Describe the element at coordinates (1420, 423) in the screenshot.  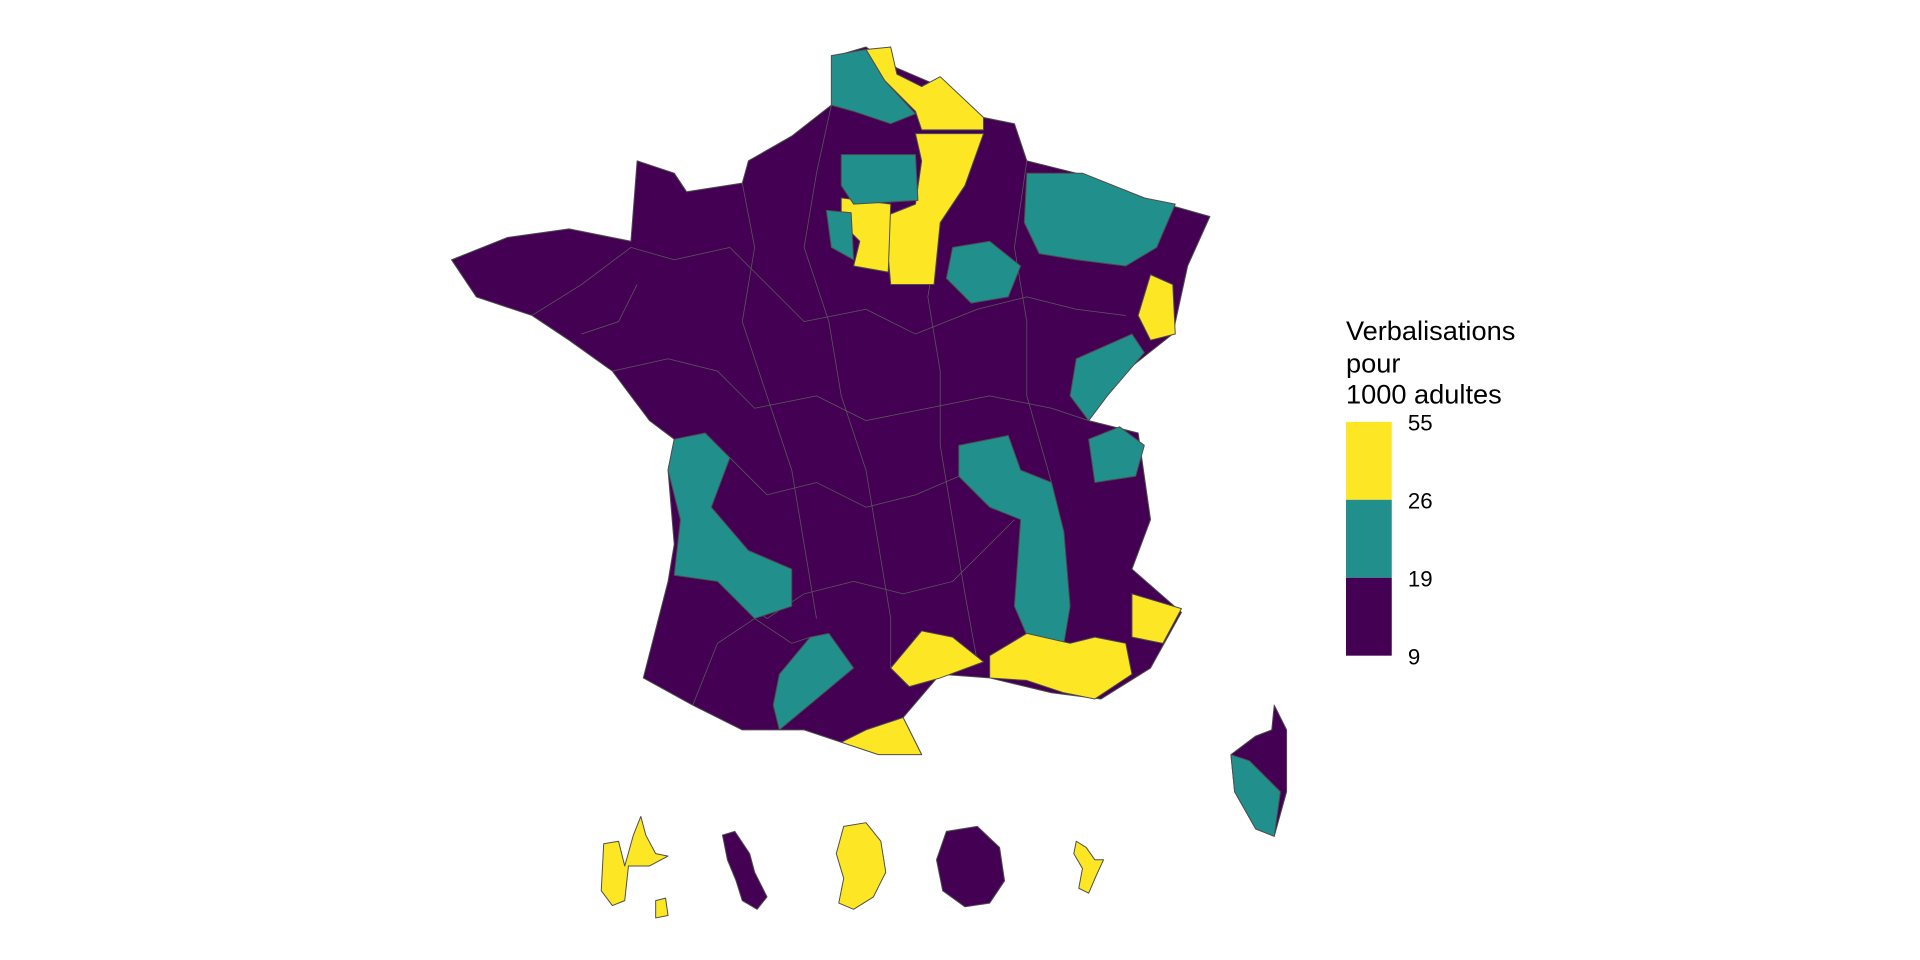
I see `legend-break-label: 55` at that location.